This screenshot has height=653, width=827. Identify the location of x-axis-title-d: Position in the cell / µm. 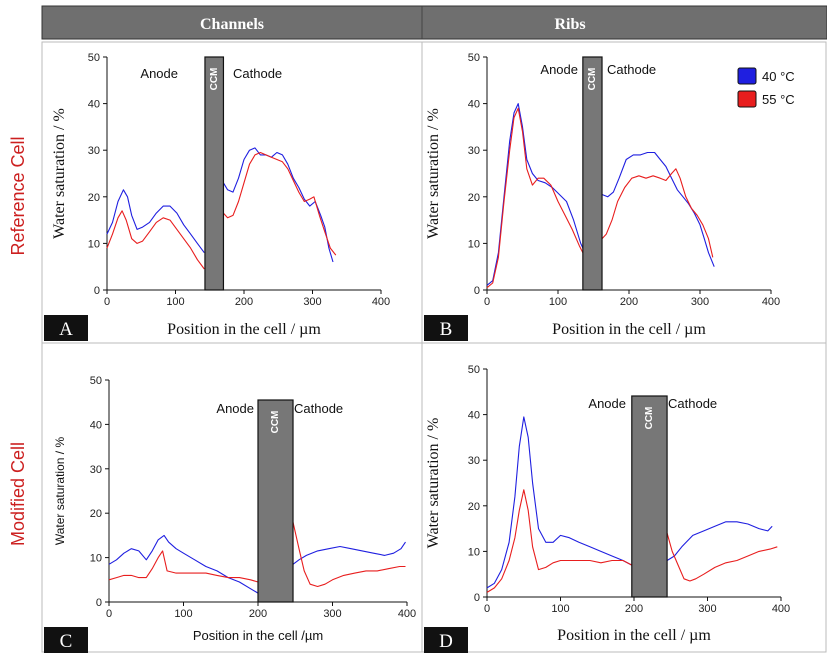
(634, 635).